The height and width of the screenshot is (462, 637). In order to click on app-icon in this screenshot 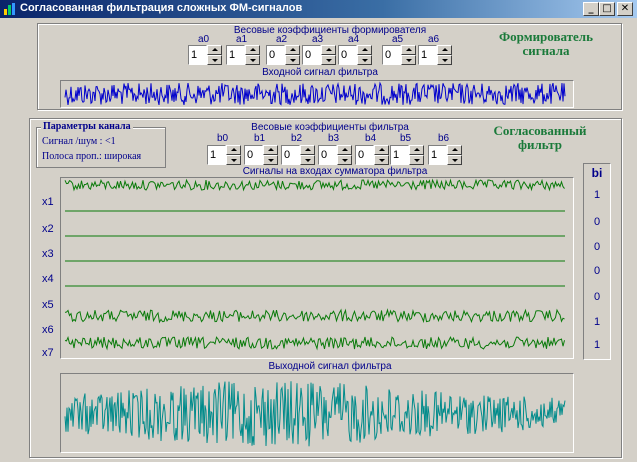, I will do `click(10, 9)`.